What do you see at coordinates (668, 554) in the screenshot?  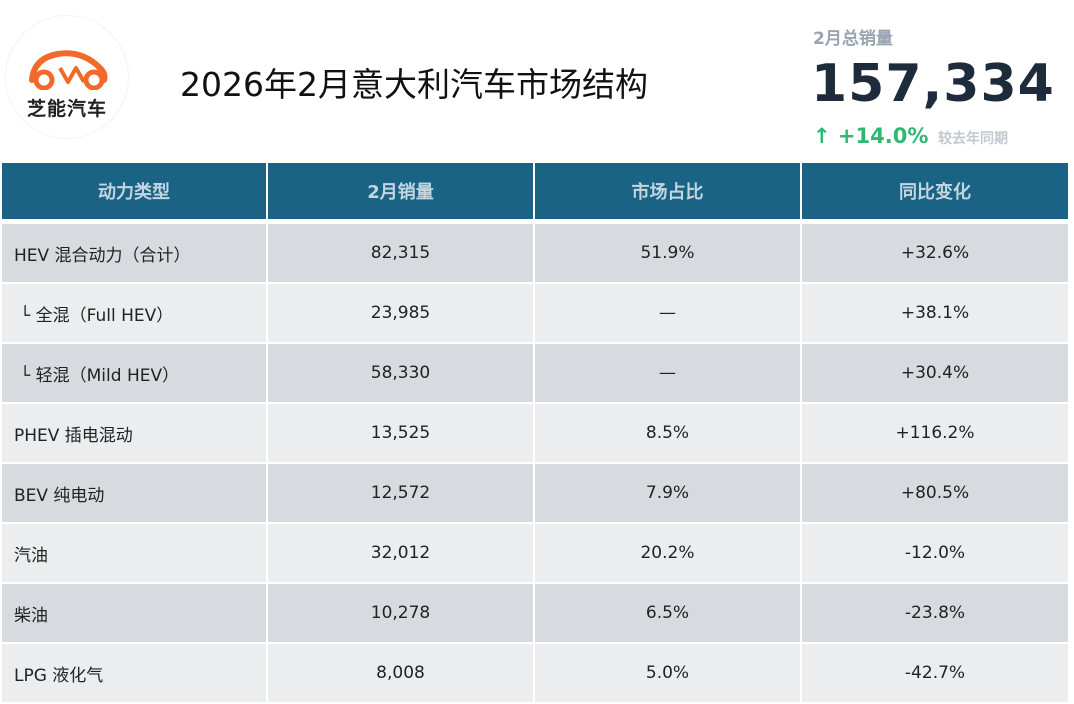 I see `cell-share: 20.2%` at bounding box center [668, 554].